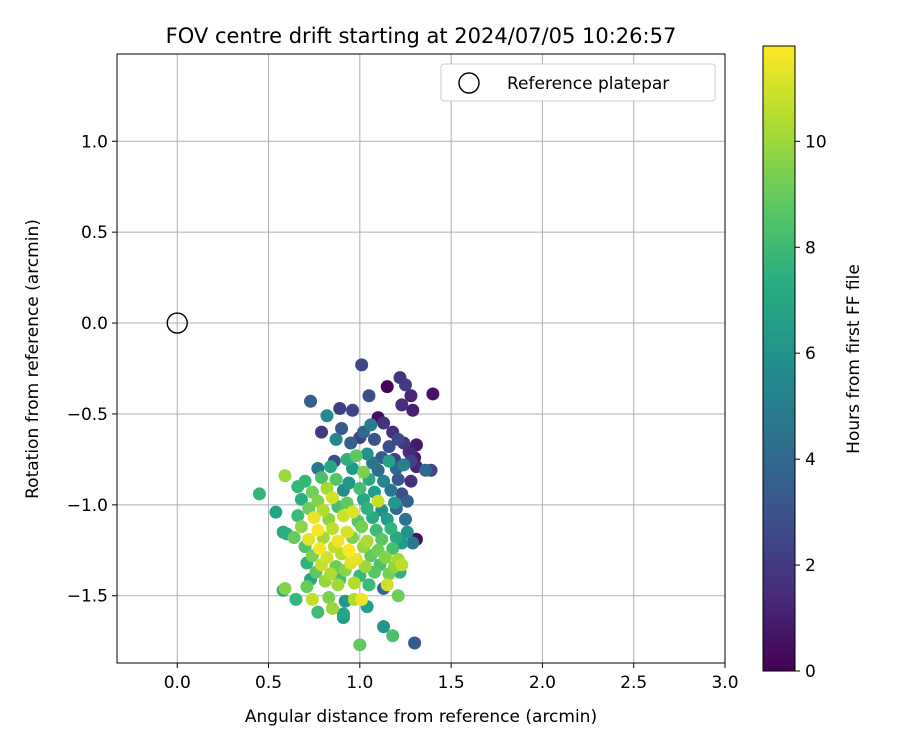 This screenshot has height=750, width=900. What do you see at coordinates (854, 359) in the screenshot?
I see `colorbar-label: Hours from first FF file` at bounding box center [854, 359].